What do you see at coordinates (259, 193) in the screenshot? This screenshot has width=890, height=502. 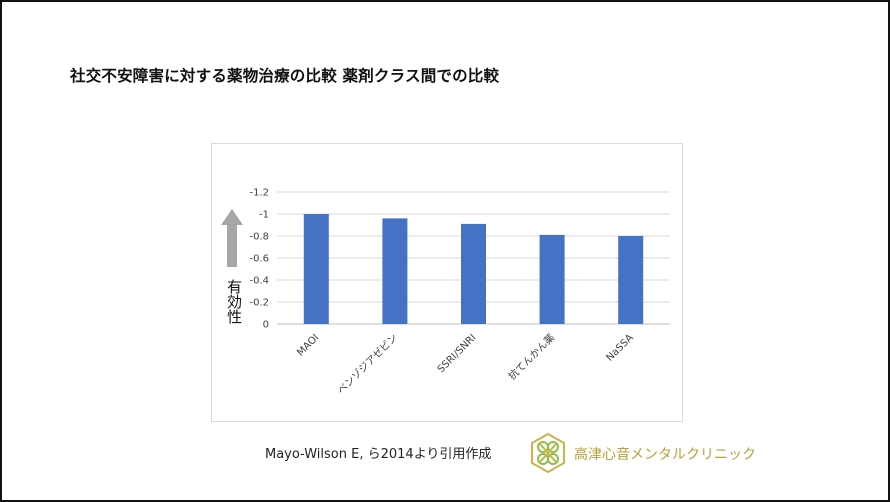 I see `y-tick-label: -1.2` at bounding box center [259, 193].